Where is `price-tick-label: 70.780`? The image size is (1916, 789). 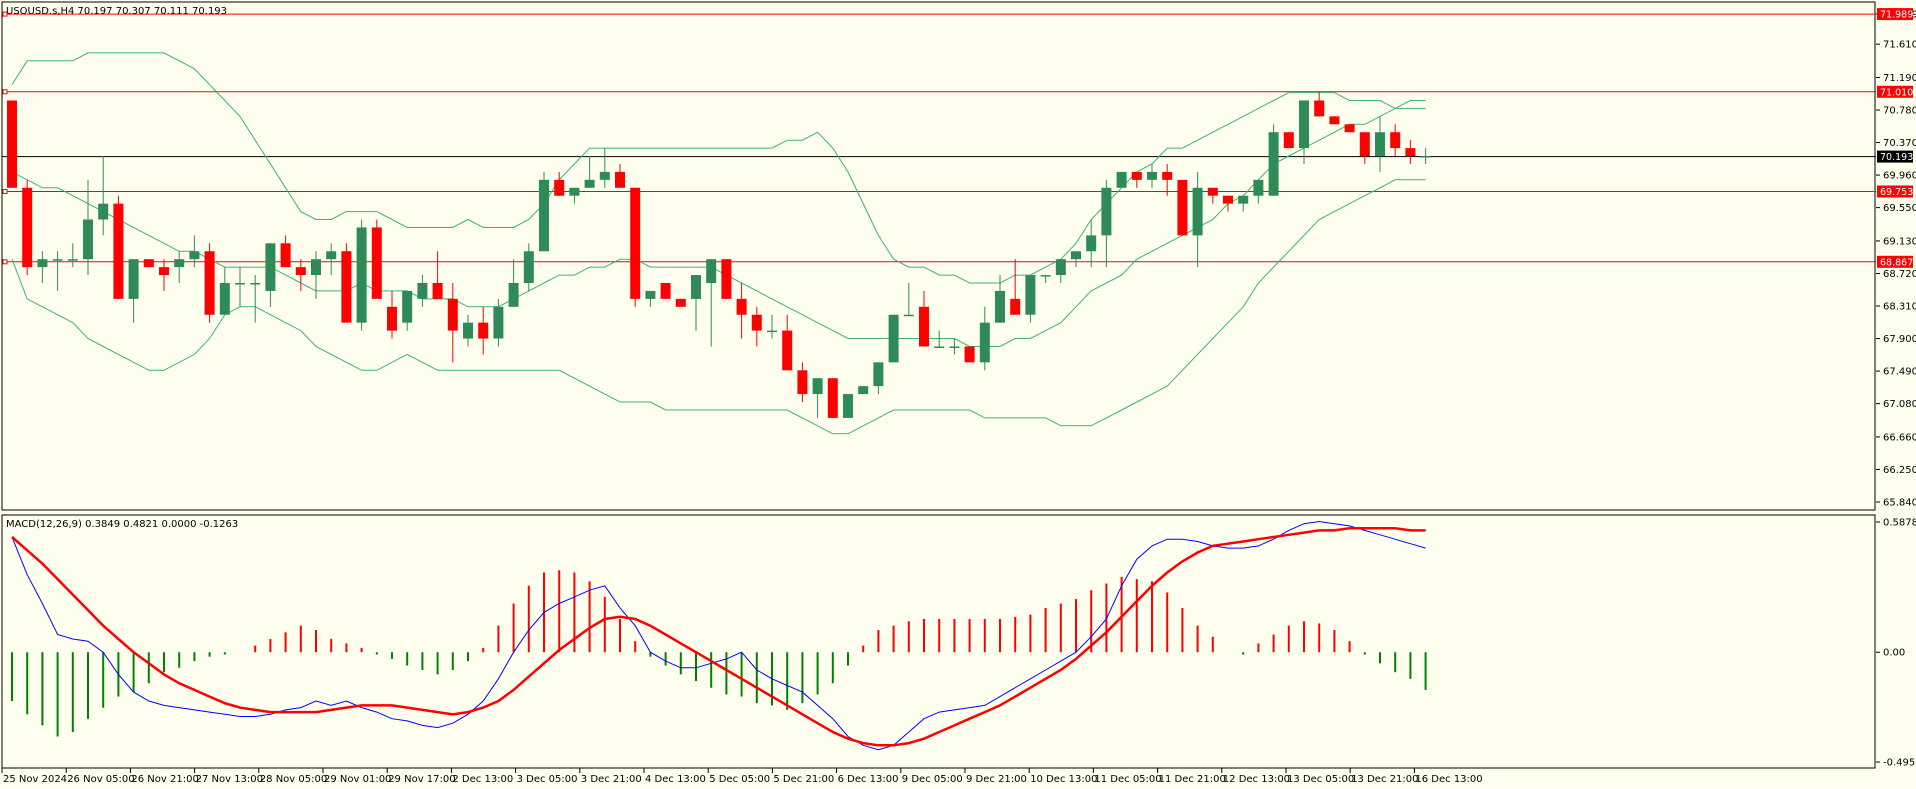
price-tick-label: 70.780 is located at coordinates (1899, 111).